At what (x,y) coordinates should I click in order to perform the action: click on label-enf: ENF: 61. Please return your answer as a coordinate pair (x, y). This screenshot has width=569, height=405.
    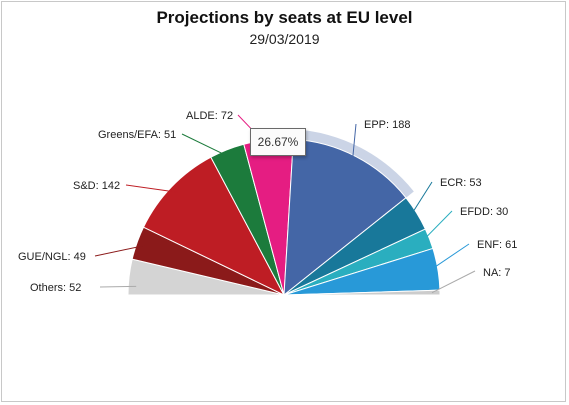
    Looking at the image, I should click on (497, 245).